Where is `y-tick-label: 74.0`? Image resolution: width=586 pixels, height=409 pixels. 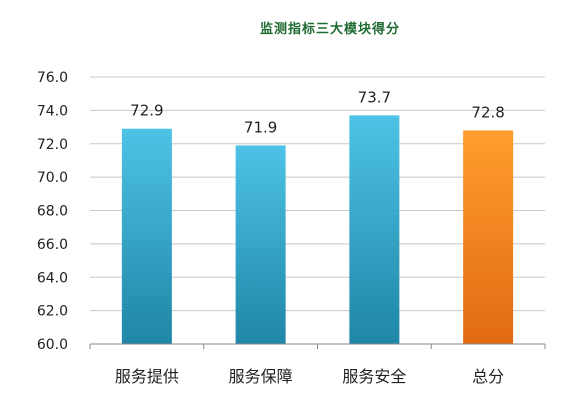 y-tick-label: 74.0 is located at coordinates (52, 111).